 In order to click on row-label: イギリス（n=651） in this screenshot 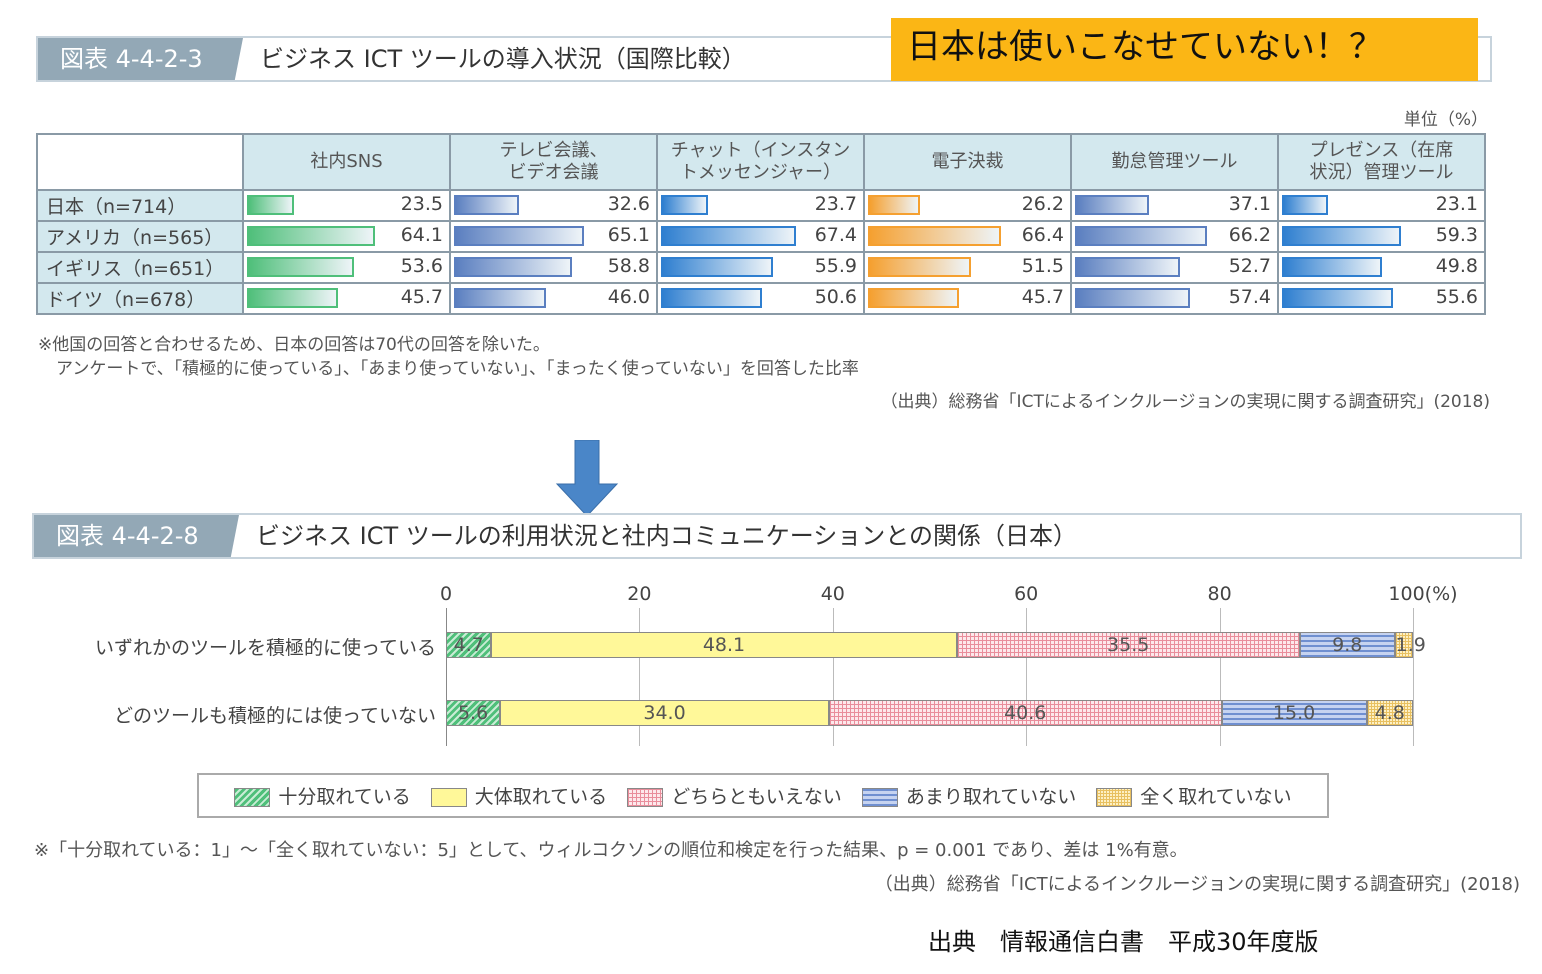, I will do `click(140, 267)`.